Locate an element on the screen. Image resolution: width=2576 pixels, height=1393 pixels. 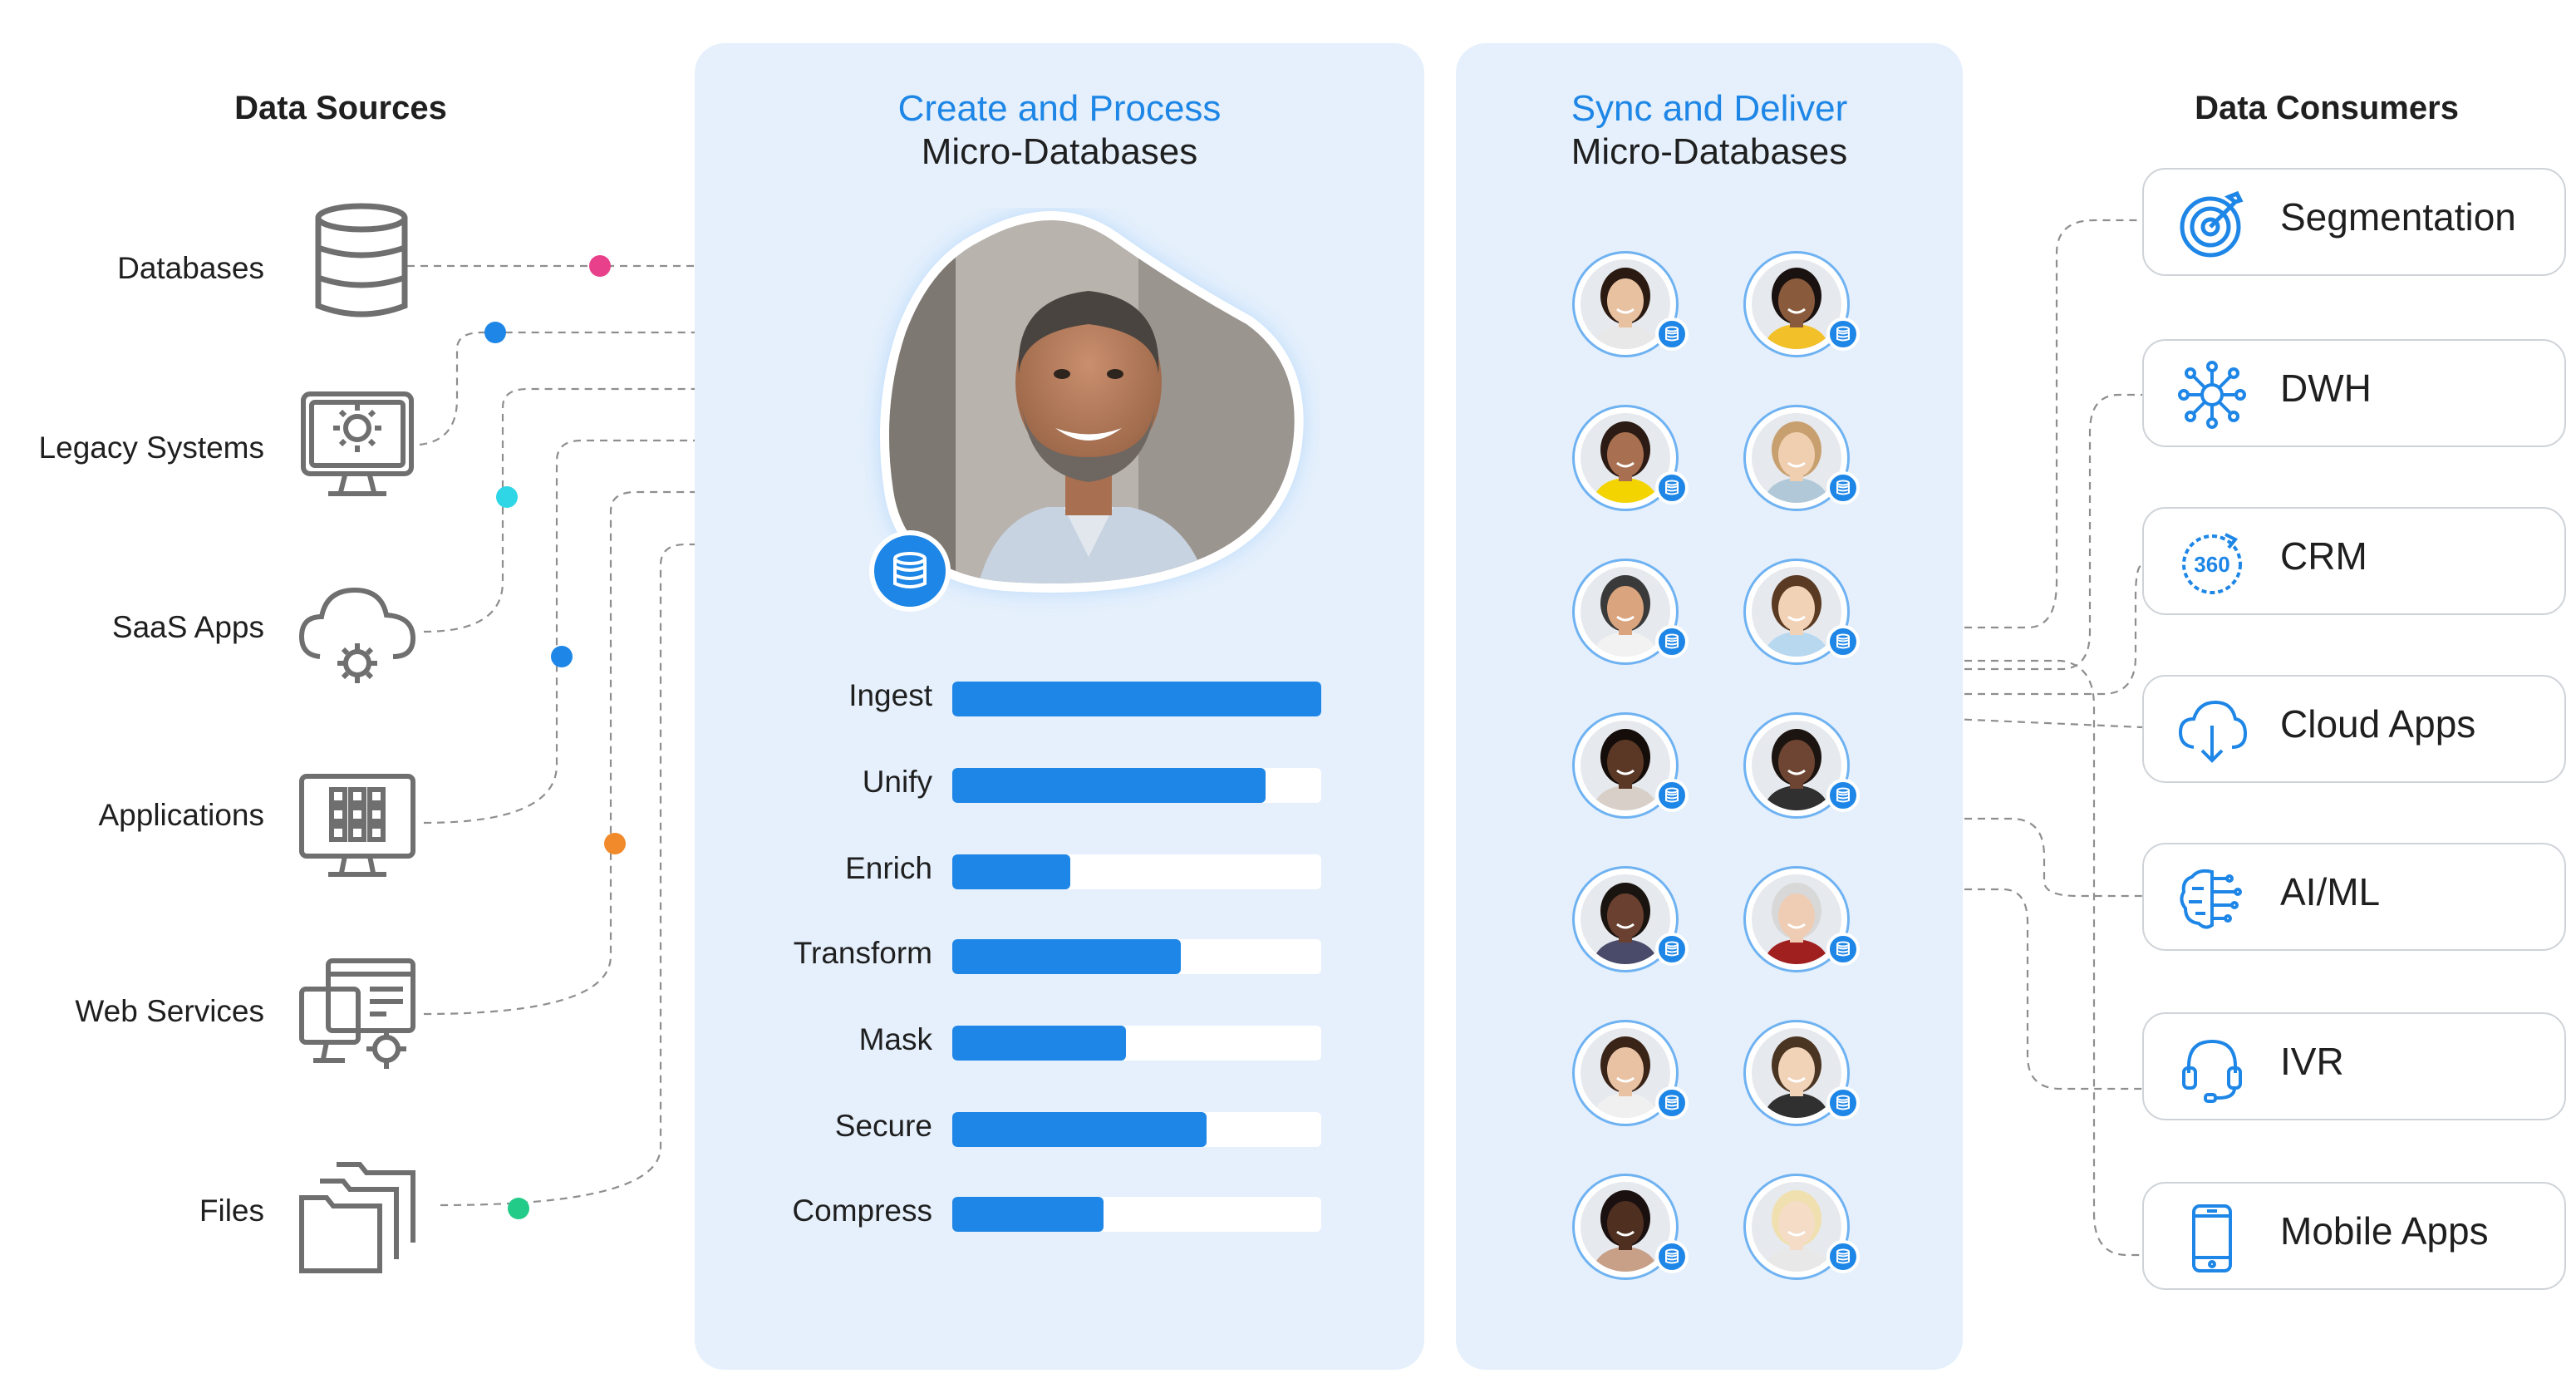
consumer-segmentation: Segmentation is located at coordinates (2354, 222).